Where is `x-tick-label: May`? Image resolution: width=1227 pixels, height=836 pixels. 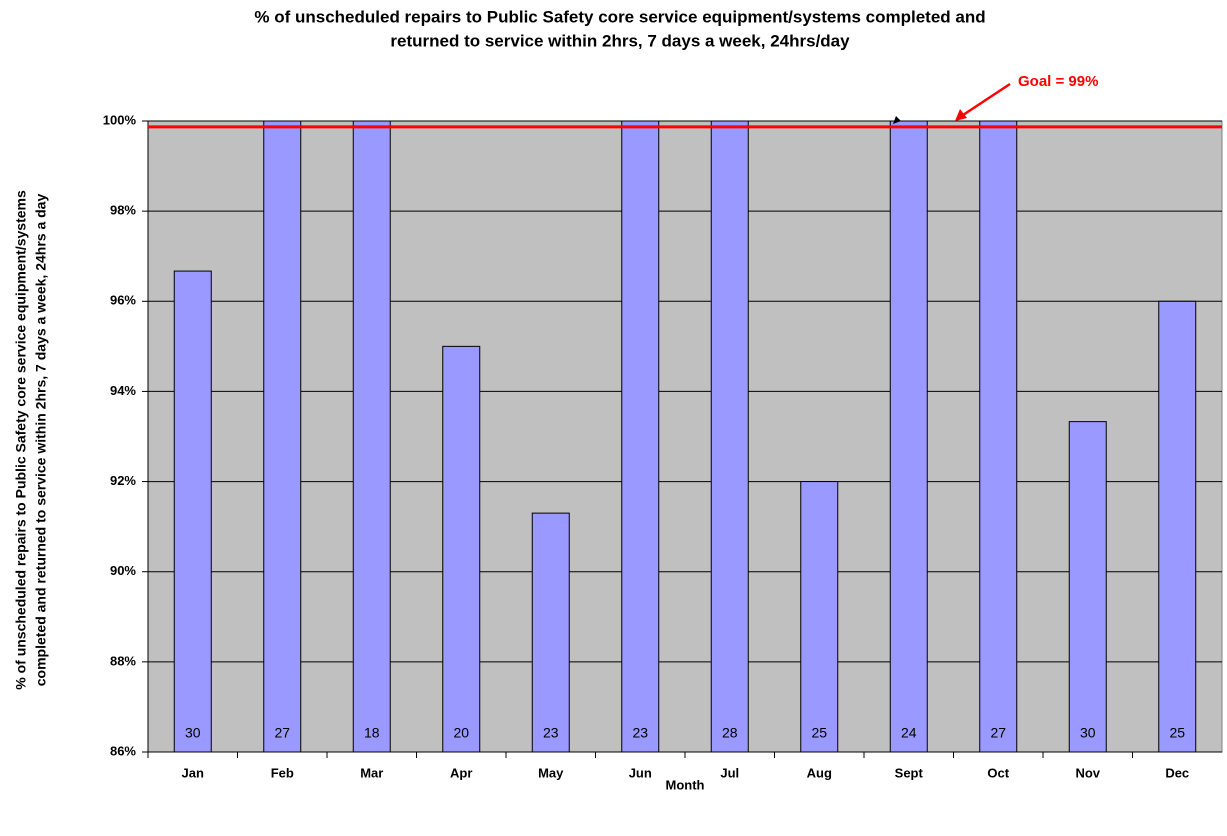
x-tick-label: May is located at coordinates (551, 772).